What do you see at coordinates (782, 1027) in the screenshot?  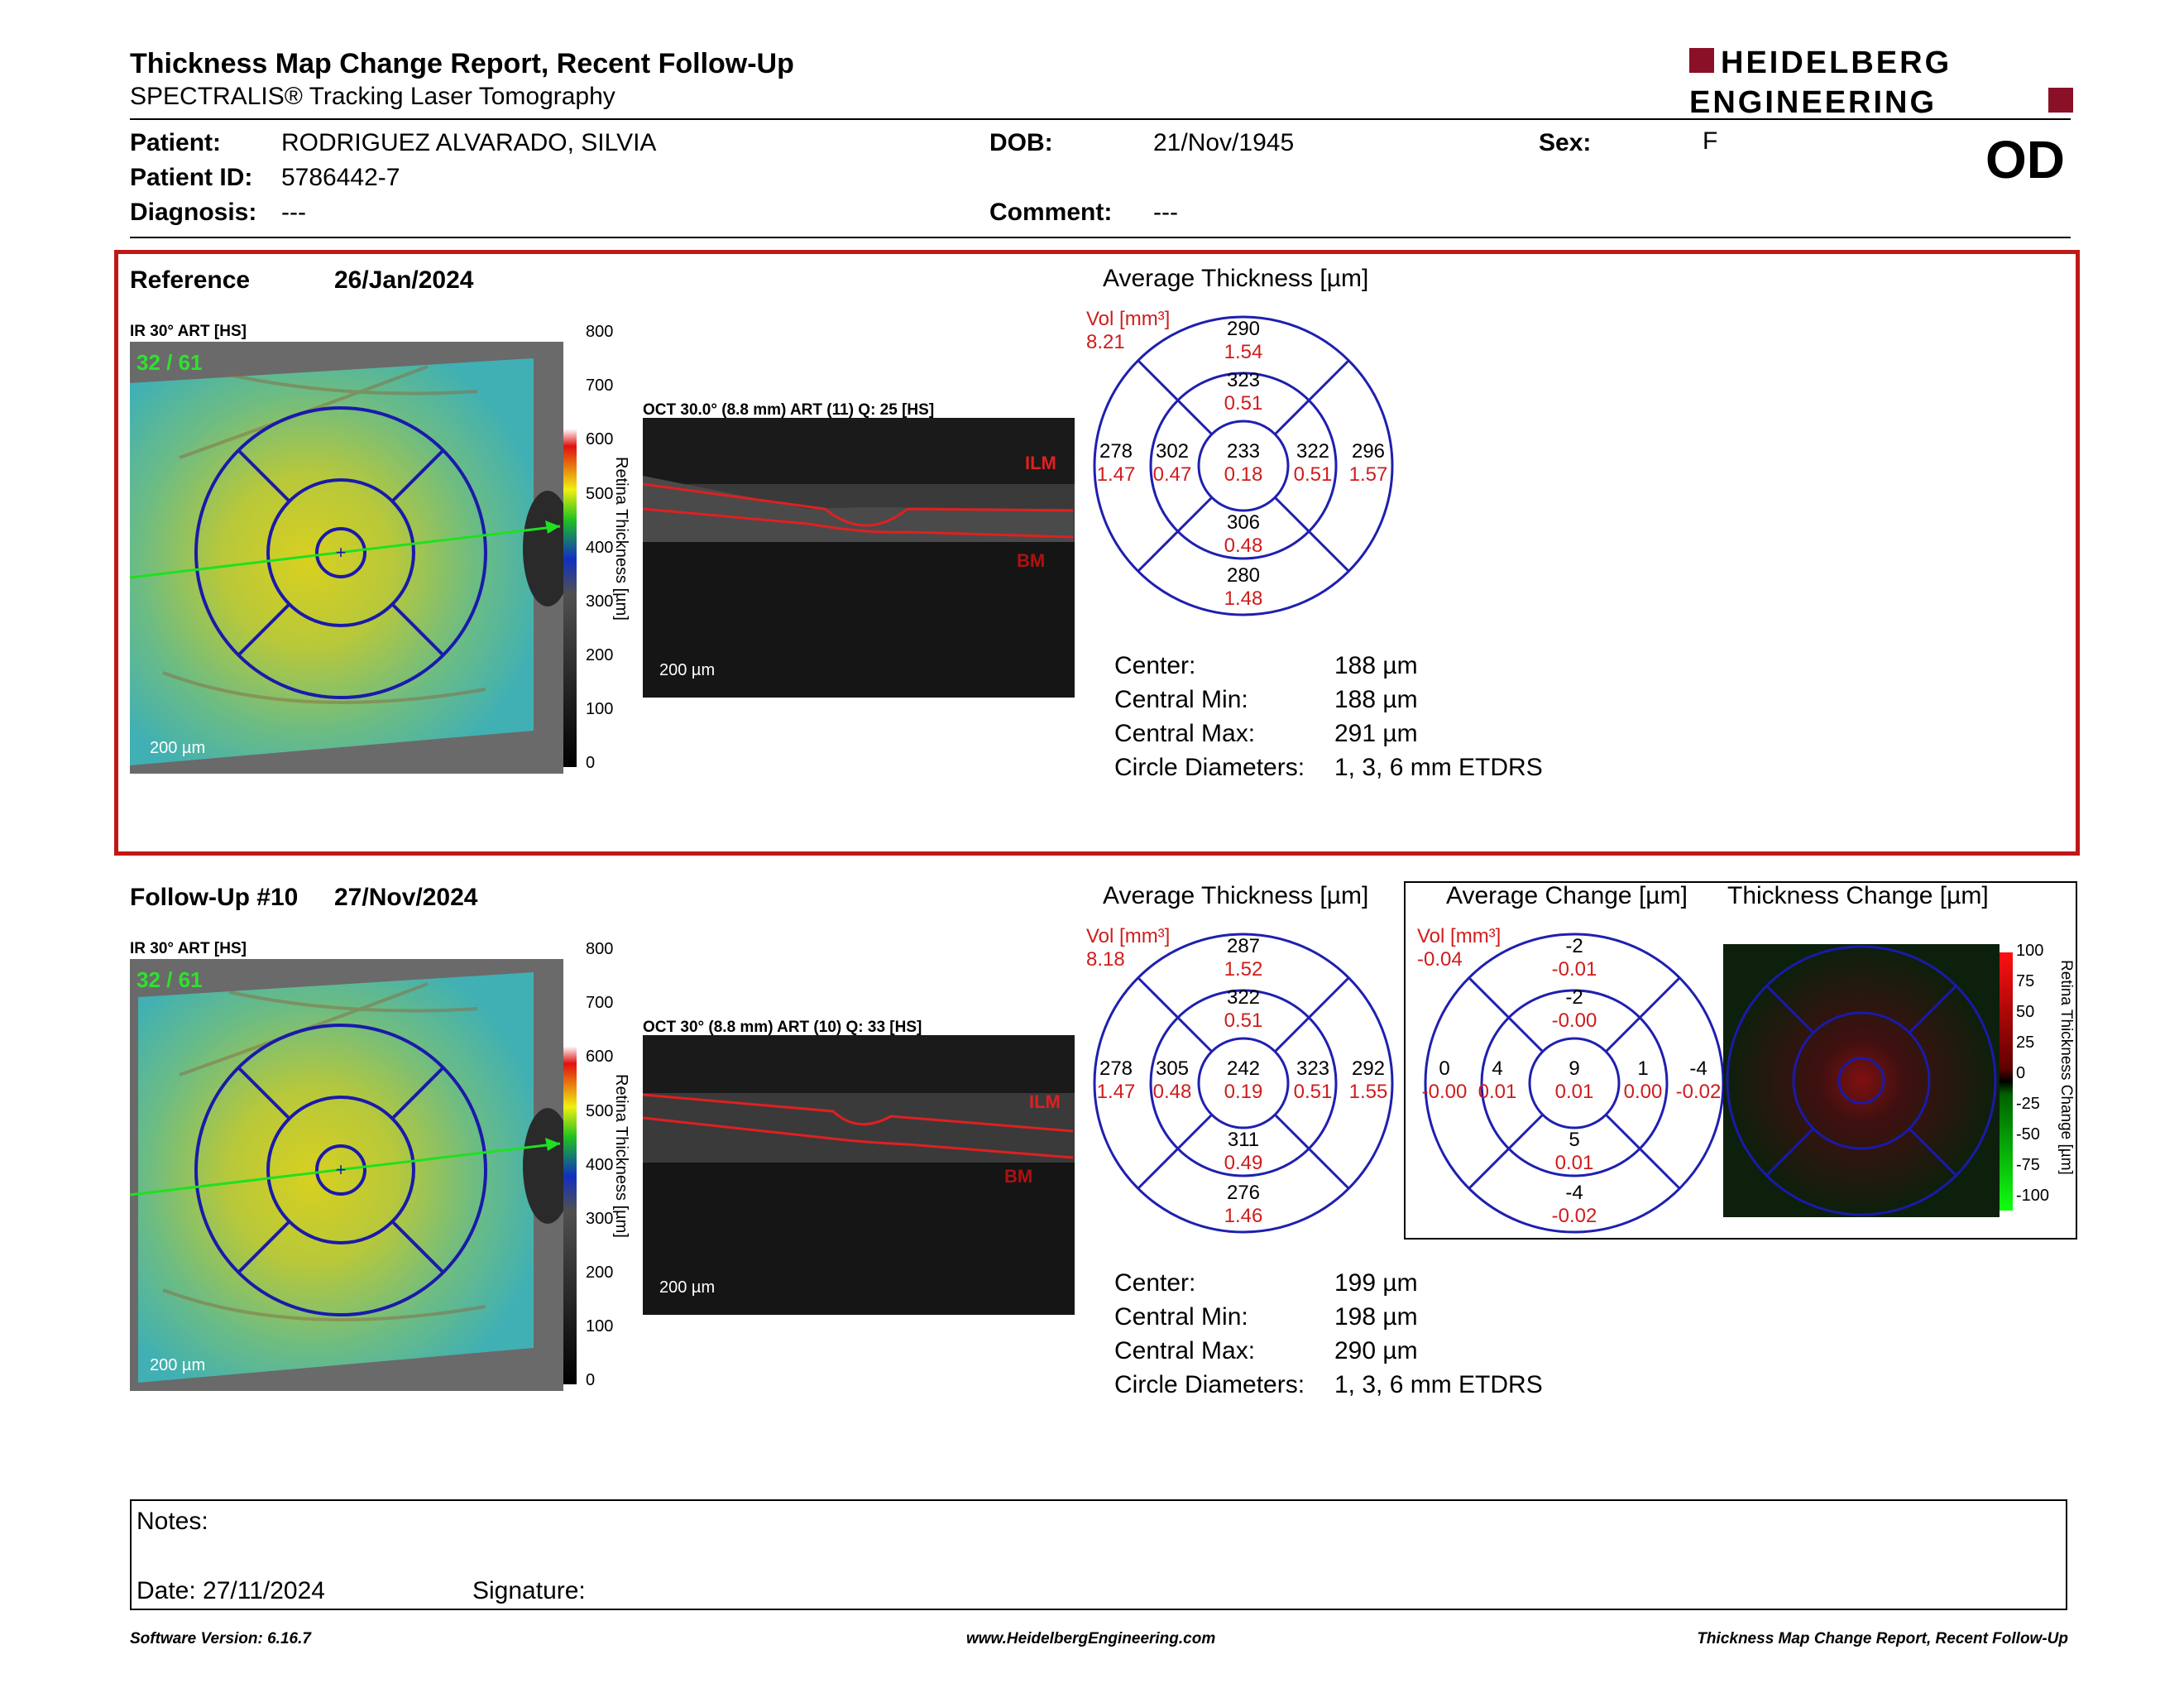 I see `fu-oct-label: OCT 30° (8.8 mm) ART (10) Q: 33 [HS]` at bounding box center [782, 1027].